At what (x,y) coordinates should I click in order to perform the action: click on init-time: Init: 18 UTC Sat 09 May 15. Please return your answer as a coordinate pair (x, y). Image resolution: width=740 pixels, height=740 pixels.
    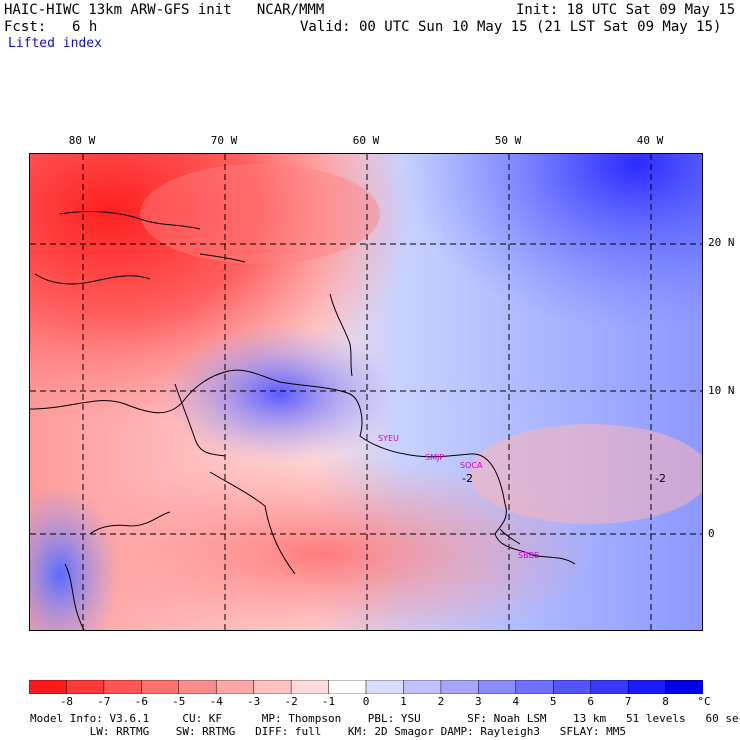
    Looking at the image, I should click on (626, 10).